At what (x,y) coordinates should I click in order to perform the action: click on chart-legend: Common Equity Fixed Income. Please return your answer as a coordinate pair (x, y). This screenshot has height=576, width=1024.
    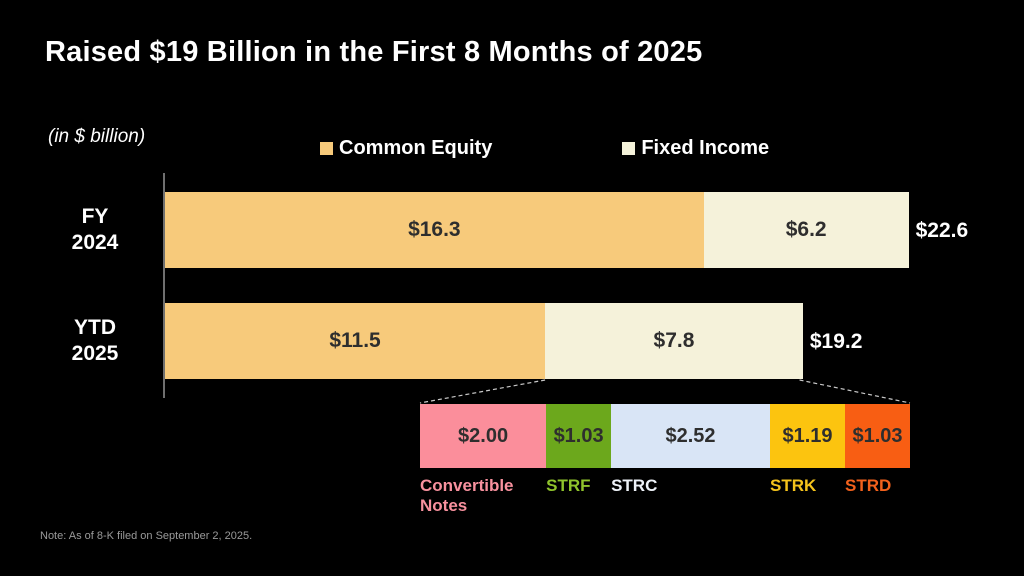
    Looking at the image, I should click on (544, 148).